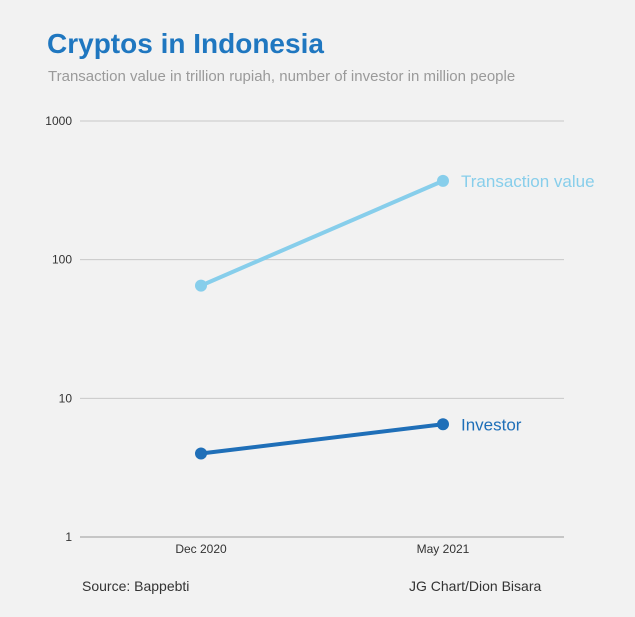 This screenshot has width=635, height=617. I want to click on y-tick-label: 10, so click(66, 398).